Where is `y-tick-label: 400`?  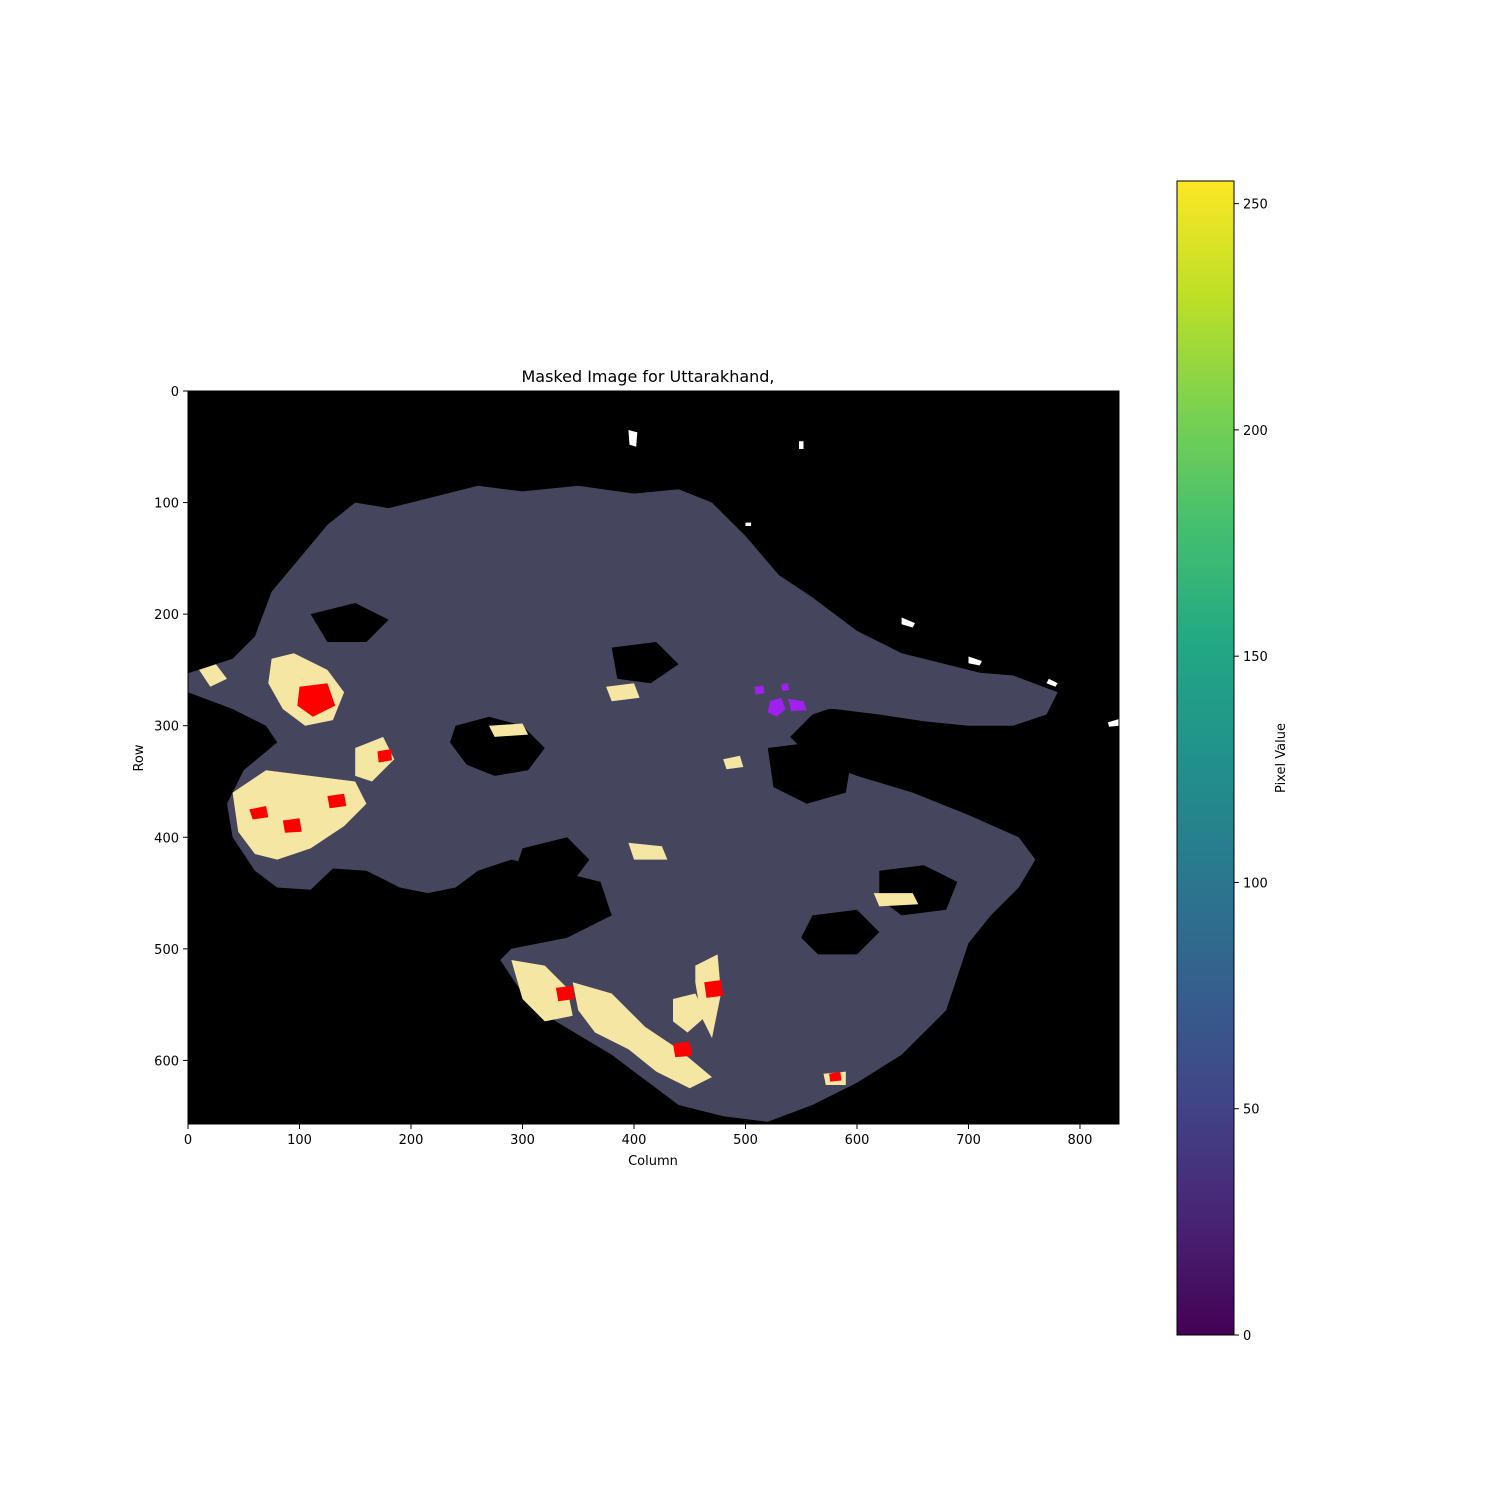 y-tick-label: 400 is located at coordinates (166, 838).